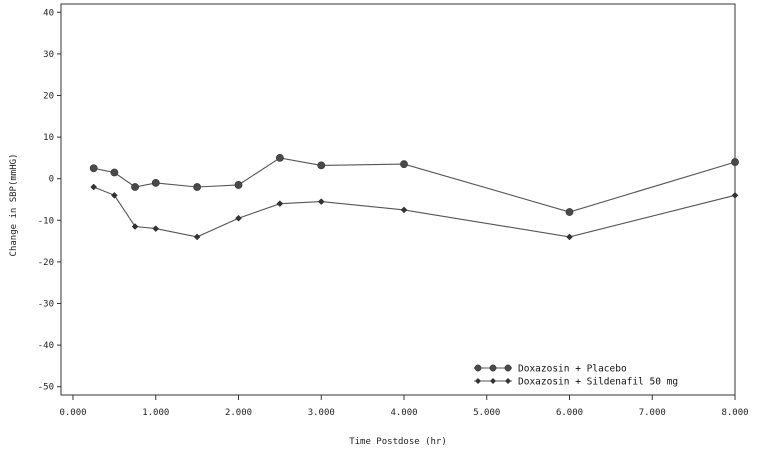 This screenshot has width=761, height=450. I want to click on x-tick-label: 7.000, so click(652, 413).